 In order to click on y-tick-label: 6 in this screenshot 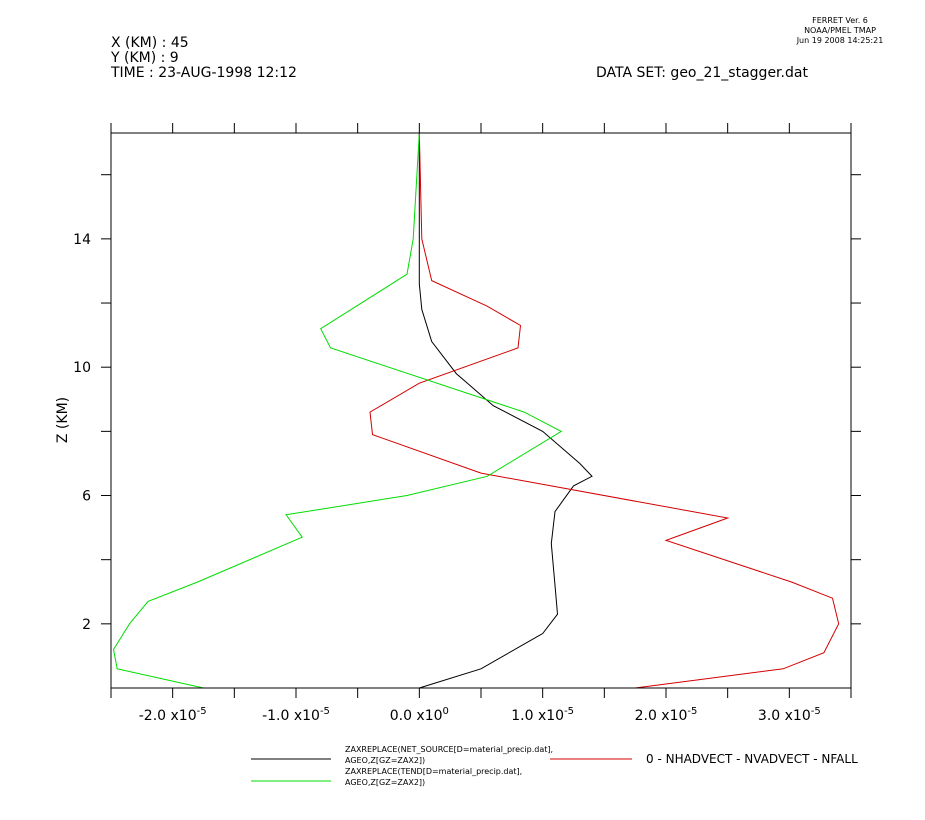, I will do `click(86, 497)`.